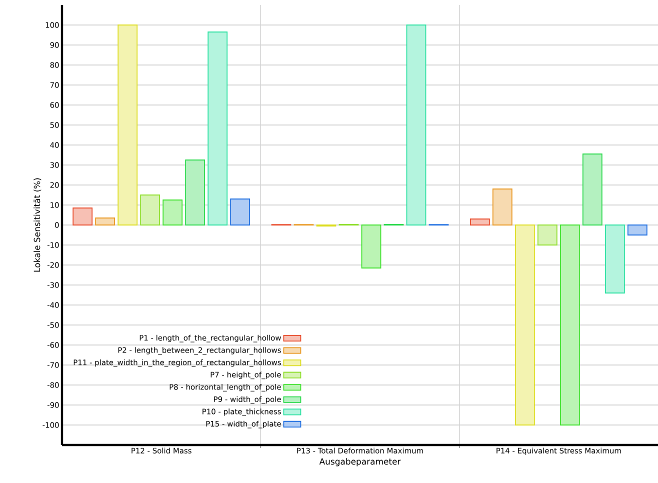 This screenshot has height=483, width=658. What do you see at coordinates (360, 462) in the screenshot?
I see `x-axis-title: Ausgabeparameter` at bounding box center [360, 462].